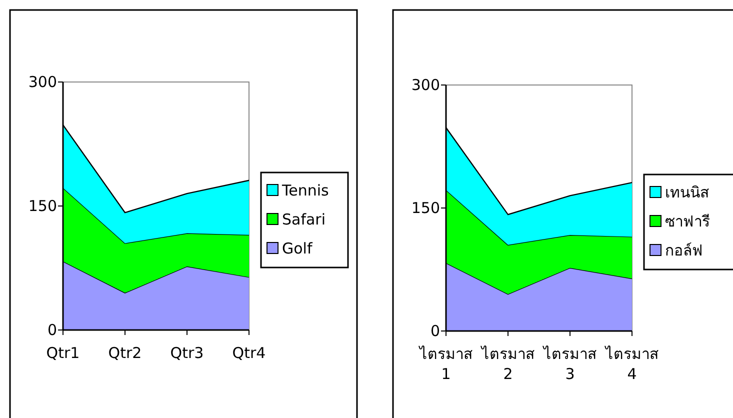 The height and width of the screenshot is (418, 733). I want to click on x-tick-label: Qtr2, so click(125, 353).